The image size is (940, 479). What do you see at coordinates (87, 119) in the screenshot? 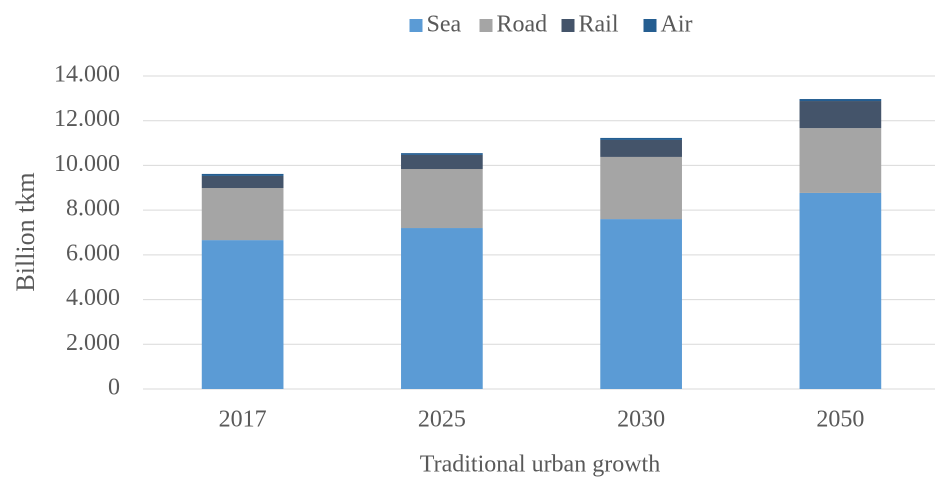
I see `y-tick-label: 12.000` at bounding box center [87, 119].